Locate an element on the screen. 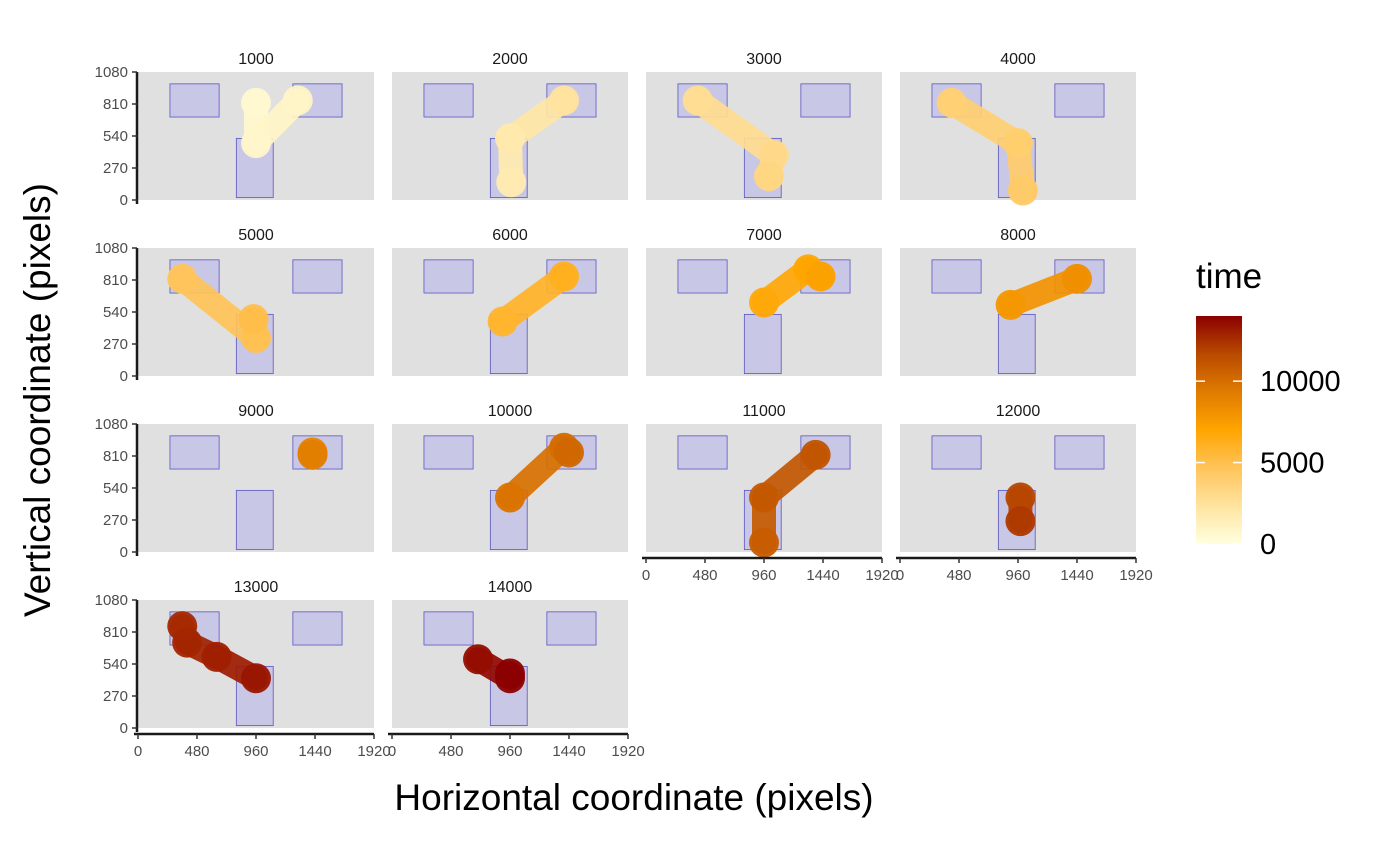 This screenshot has height=865, width=1400. facet-panel-8000: 8000 is located at coordinates (1018, 301).